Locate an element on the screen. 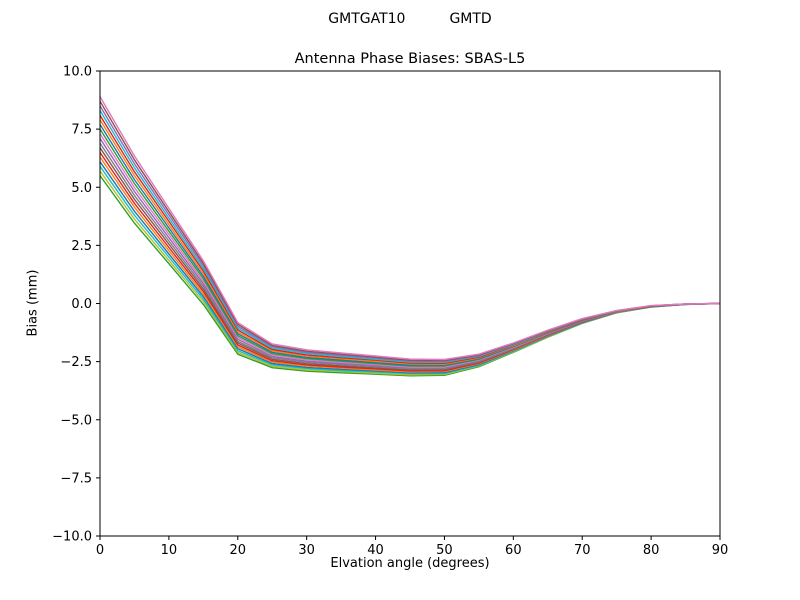 The width and height of the screenshot is (800, 600). x-tick-label: 60 is located at coordinates (513, 550).